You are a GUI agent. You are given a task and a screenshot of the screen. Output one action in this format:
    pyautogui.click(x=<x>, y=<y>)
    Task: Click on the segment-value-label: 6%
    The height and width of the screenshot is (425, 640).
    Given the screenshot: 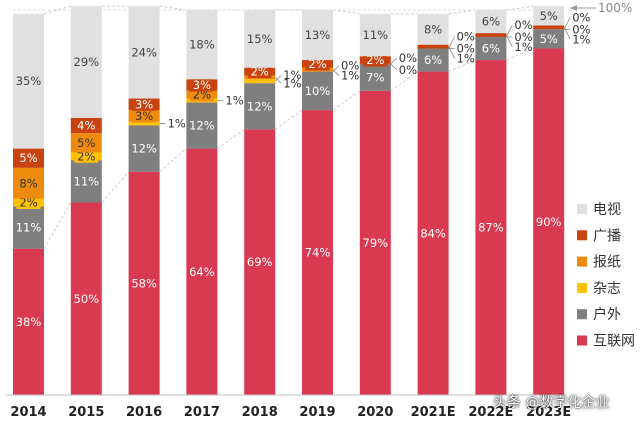 What is the action you would take?
    pyautogui.click(x=433, y=60)
    